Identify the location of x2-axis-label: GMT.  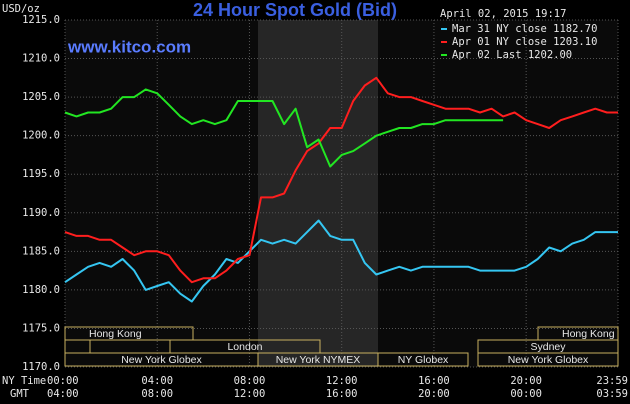
(20, 394).